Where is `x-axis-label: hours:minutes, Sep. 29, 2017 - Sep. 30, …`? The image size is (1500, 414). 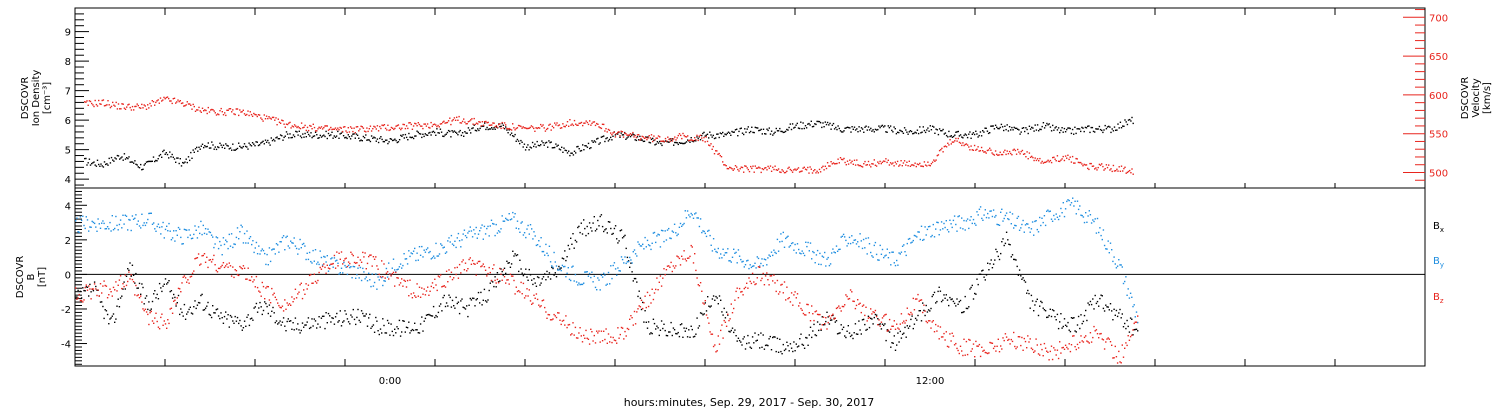 x-axis-label: hours:minutes, Sep. 29, 2017 - Sep. 30, … is located at coordinates (749, 402).